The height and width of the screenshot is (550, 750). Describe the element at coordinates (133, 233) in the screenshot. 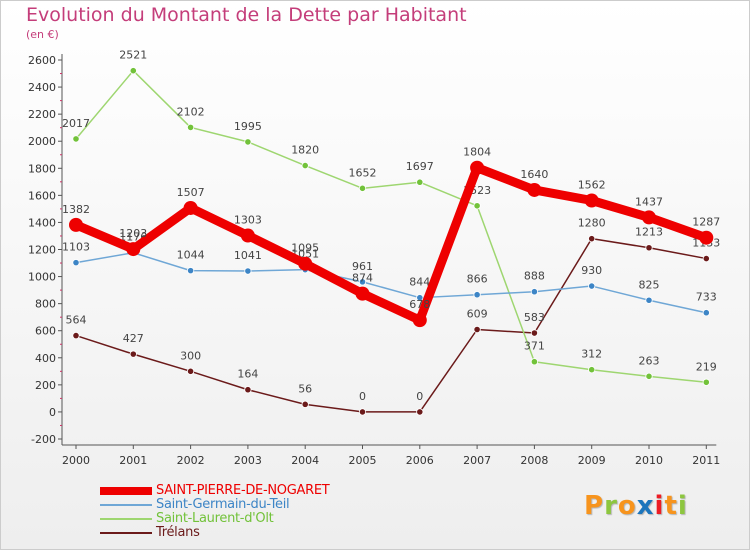

I see `data-label: 1203` at that location.